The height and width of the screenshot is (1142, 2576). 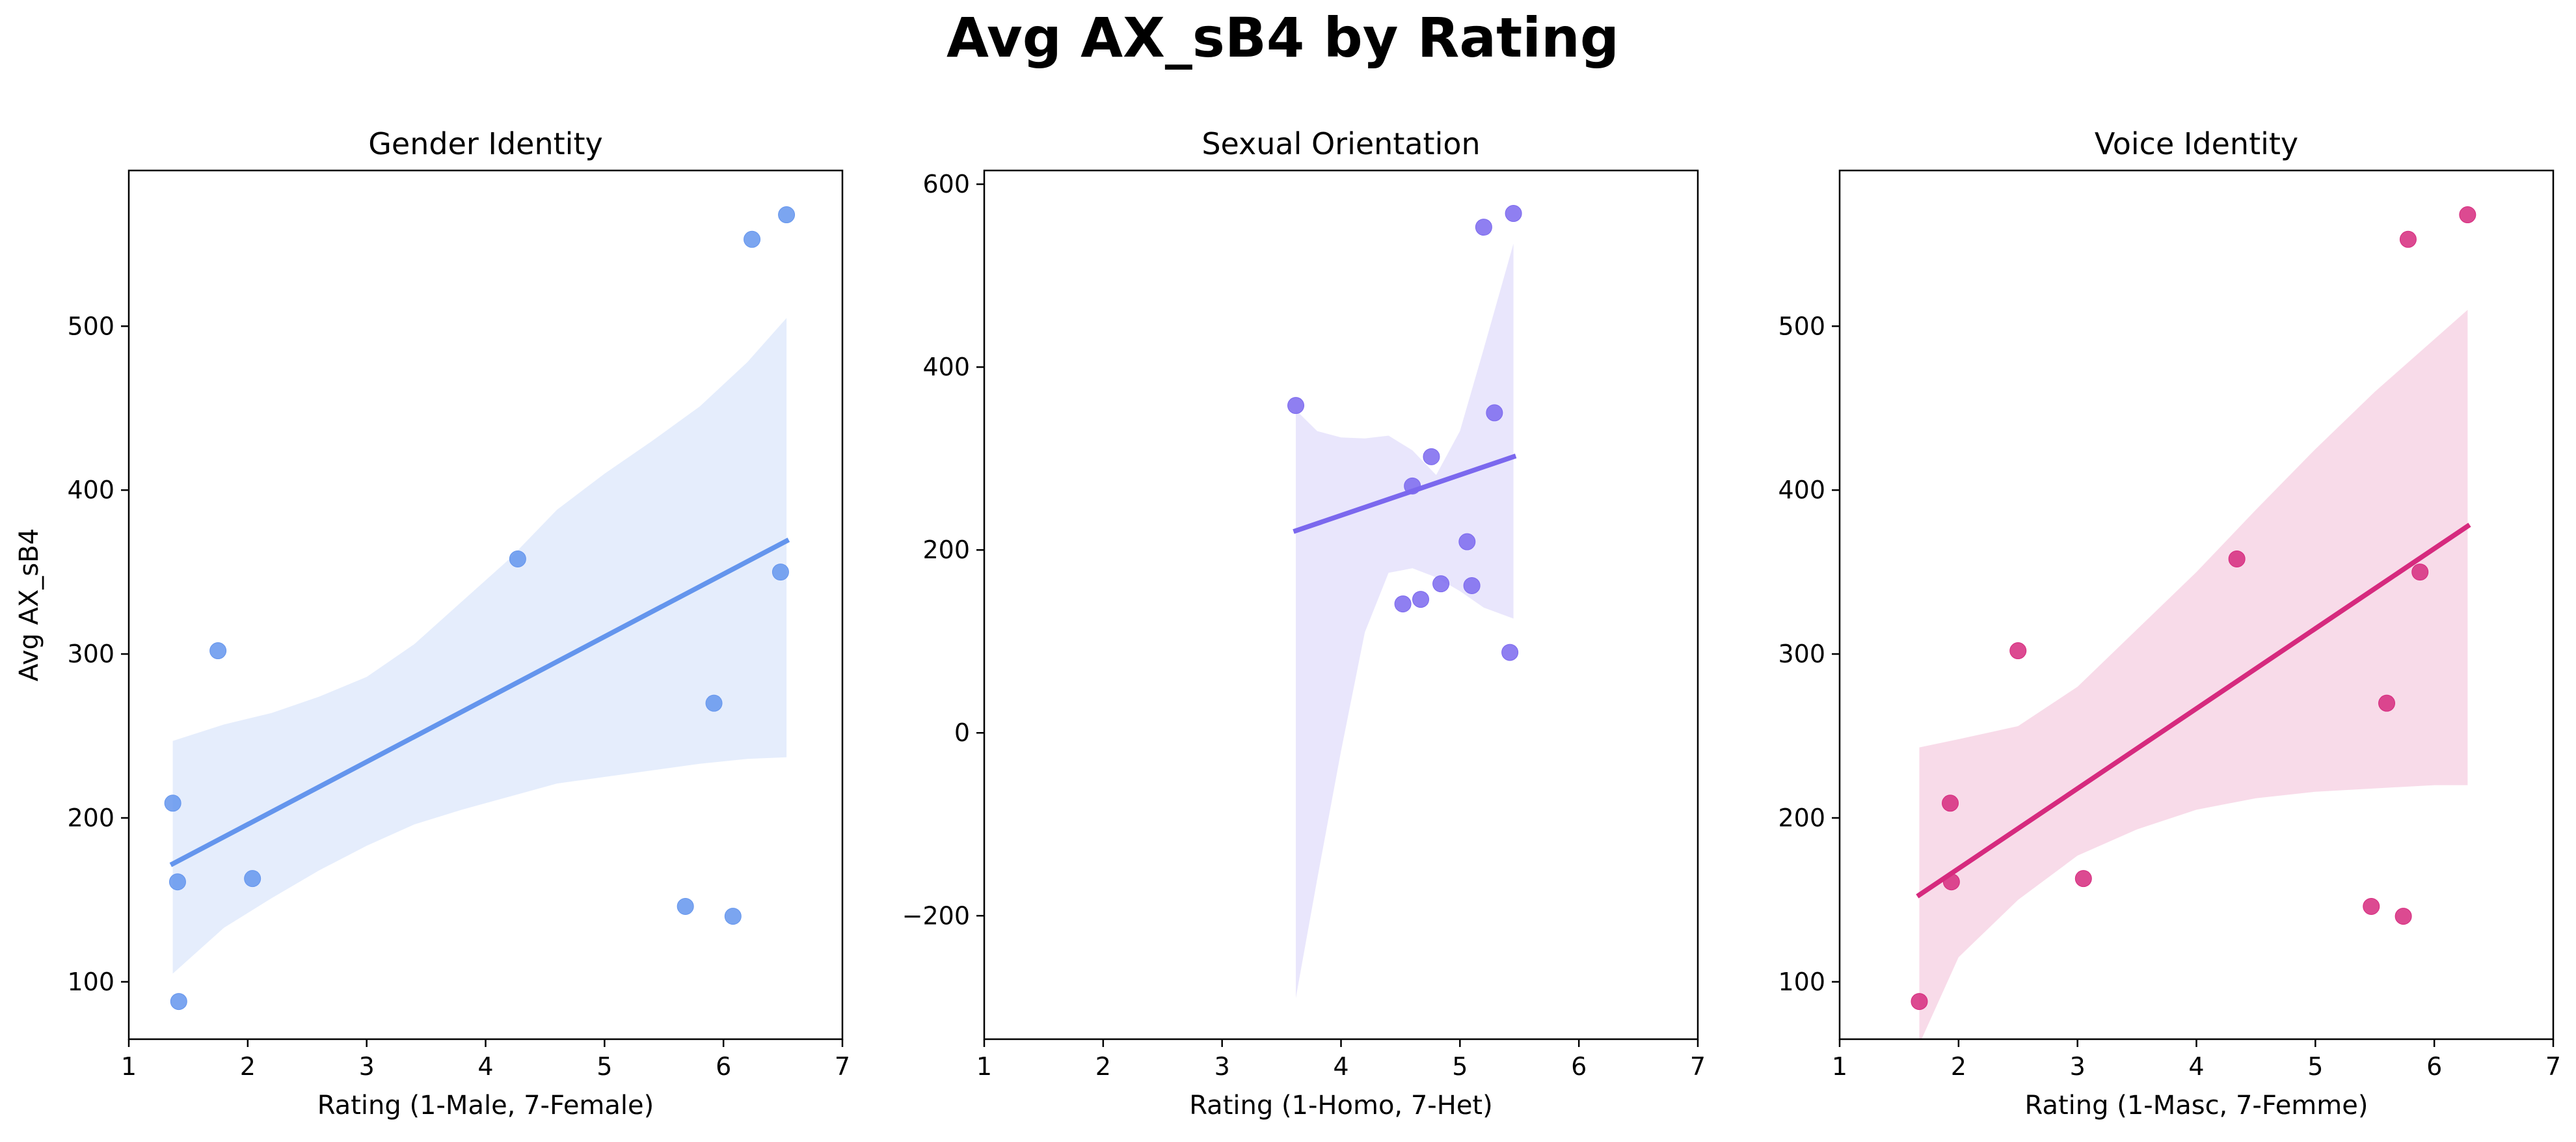 I want to click on y-tick-label: 0, so click(x=962, y=732).